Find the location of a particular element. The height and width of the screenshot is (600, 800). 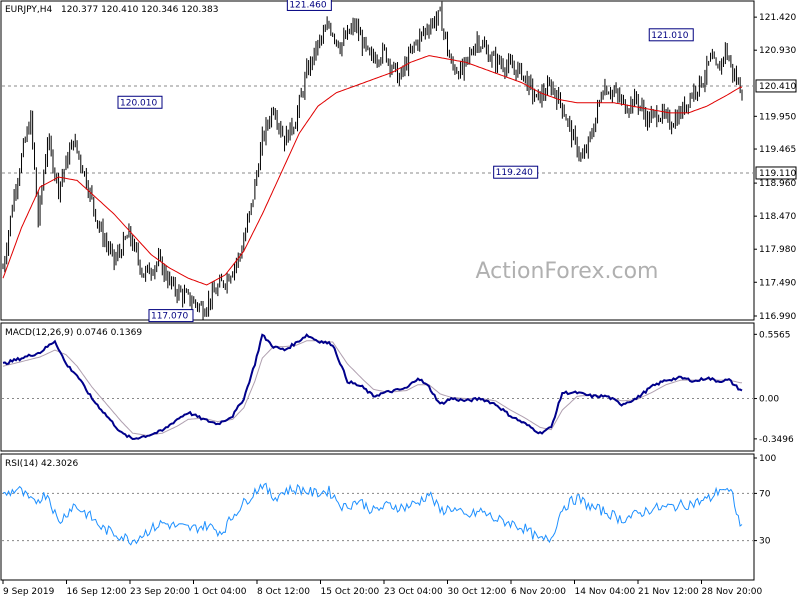

level-price-label: 120.410 is located at coordinates (777, 87).